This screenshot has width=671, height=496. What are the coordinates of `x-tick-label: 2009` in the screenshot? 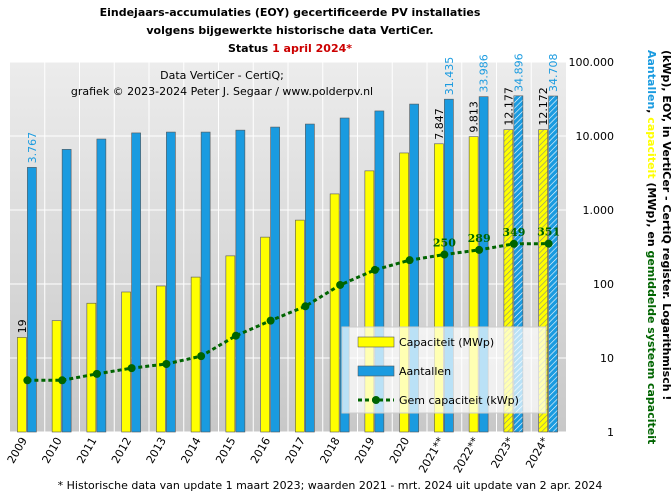 It's located at (17, 450).